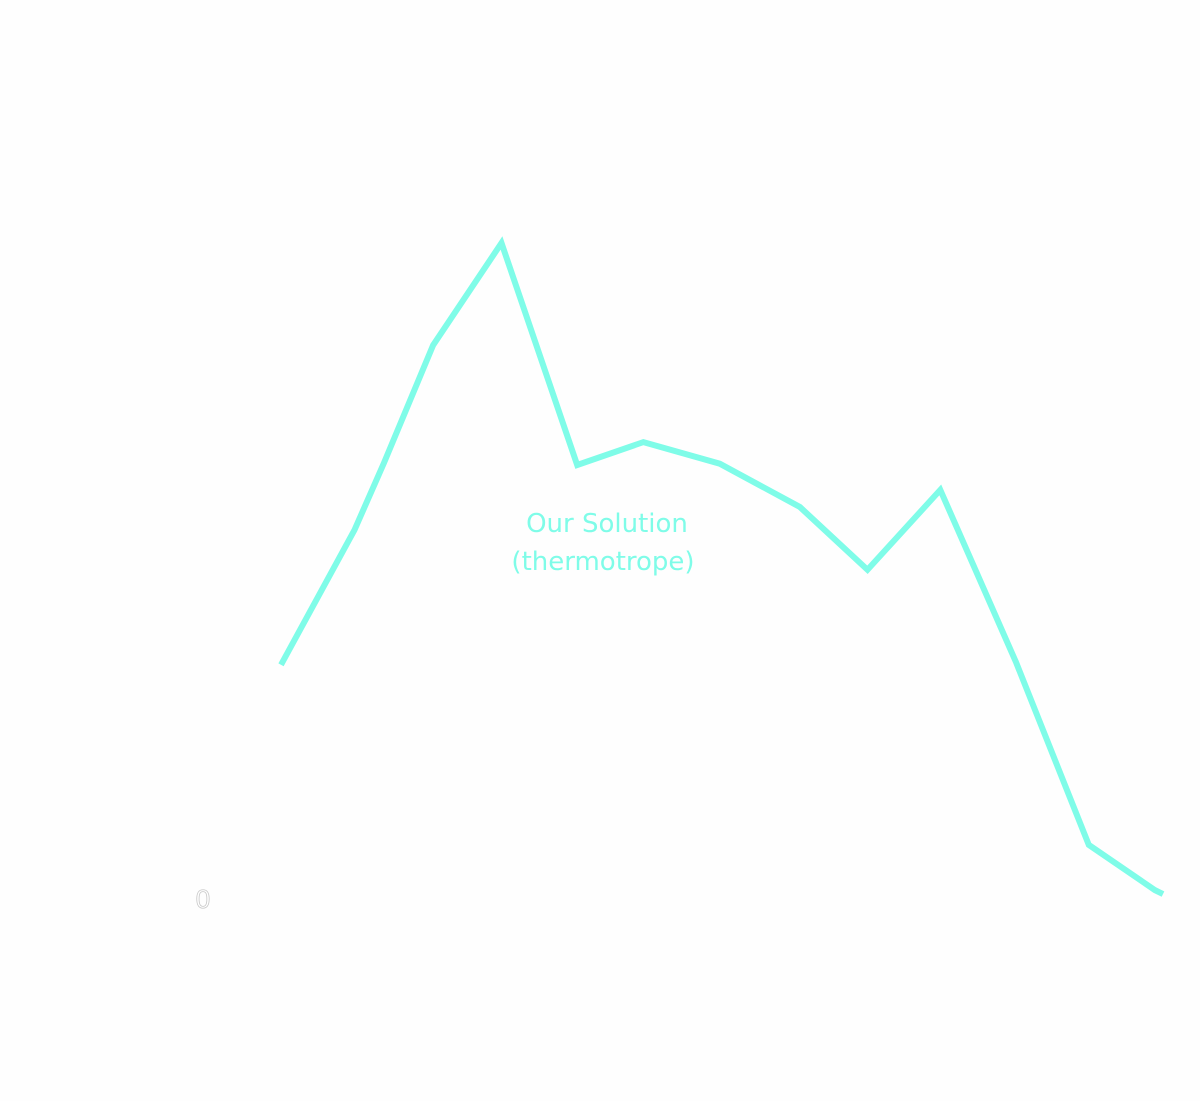  Describe the element at coordinates (607, 524) in the screenshot. I see `series-annotation-line1: Our Solution` at that location.